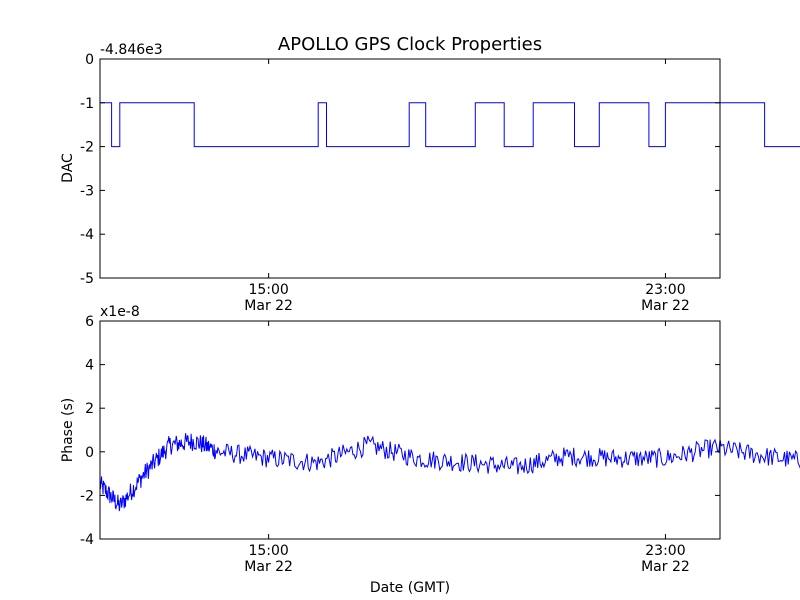  Describe the element at coordinates (268, 290) in the screenshot. I see `dac-x-tick-time: 15:00` at that location.